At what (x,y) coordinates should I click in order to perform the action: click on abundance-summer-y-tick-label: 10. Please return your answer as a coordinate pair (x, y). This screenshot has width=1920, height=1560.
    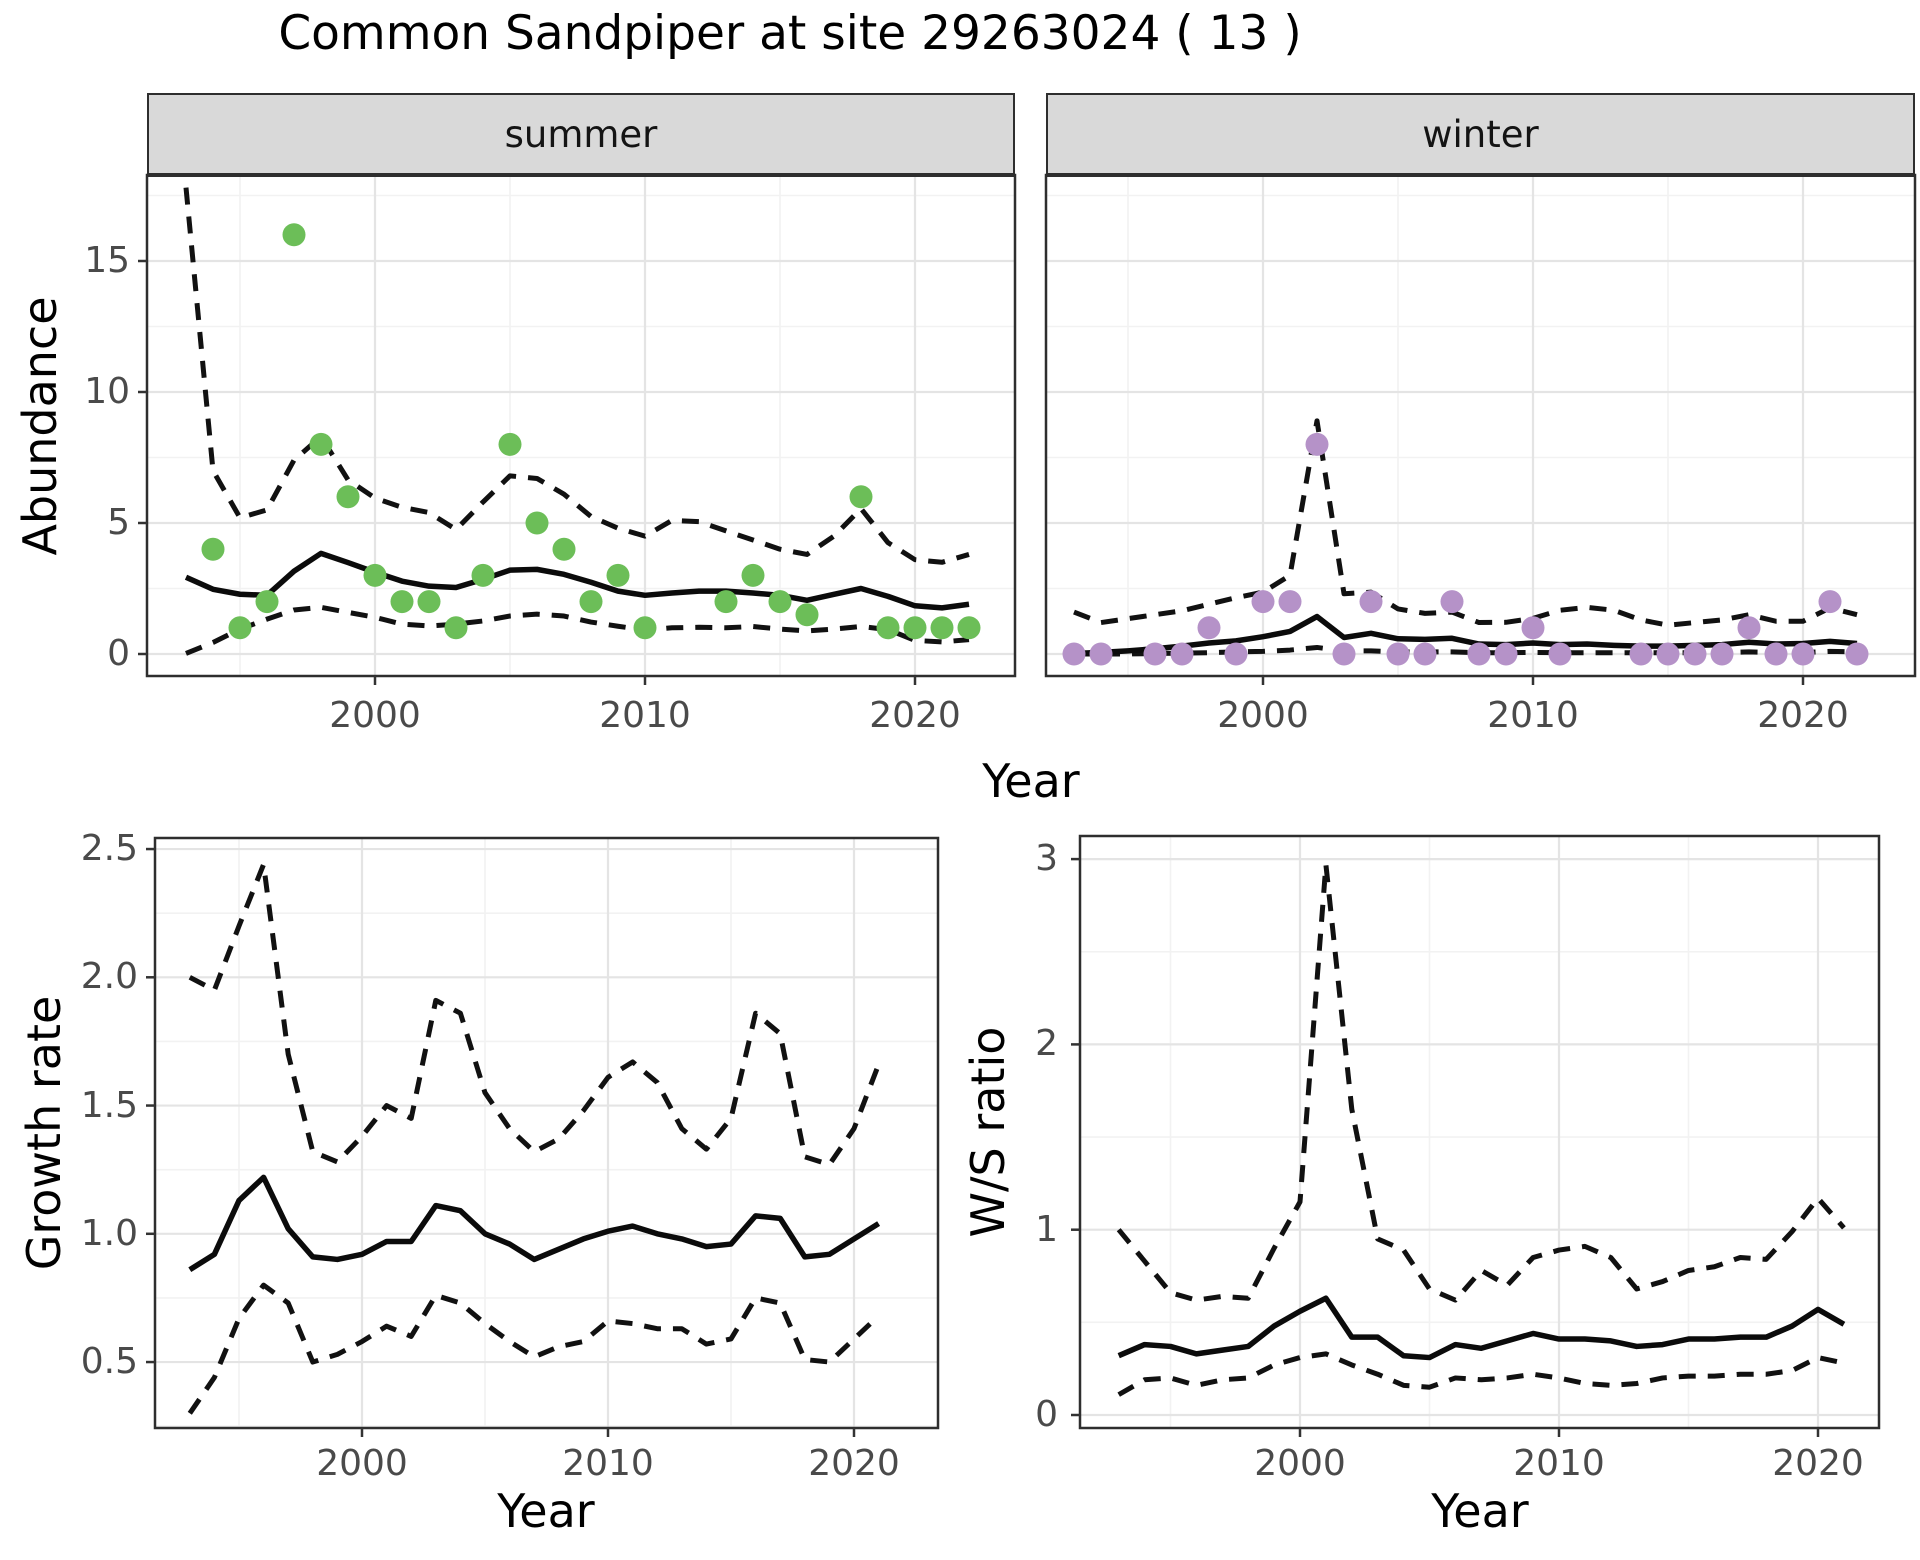
    Looking at the image, I should click on (107, 391).